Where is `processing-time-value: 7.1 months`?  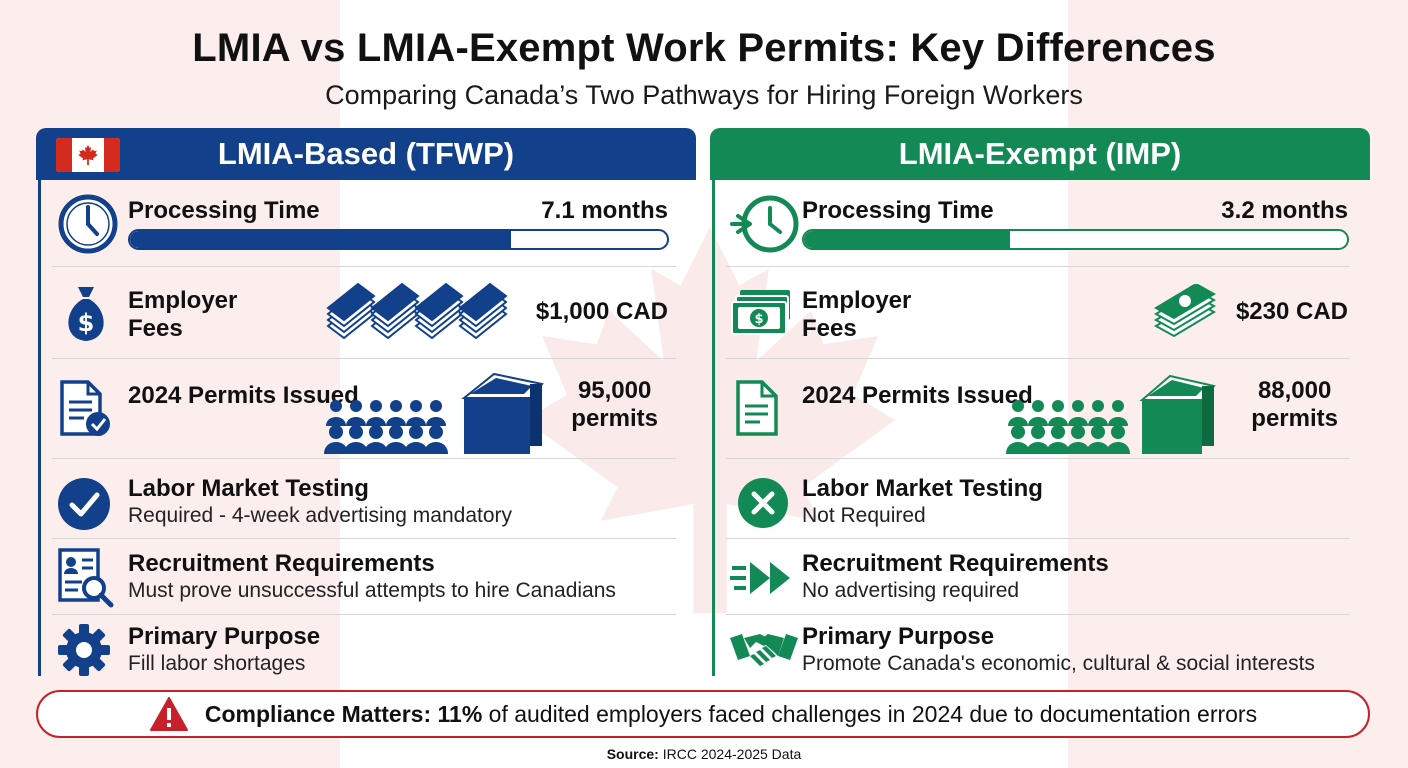 processing-time-value: 7.1 months is located at coordinates (604, 210).